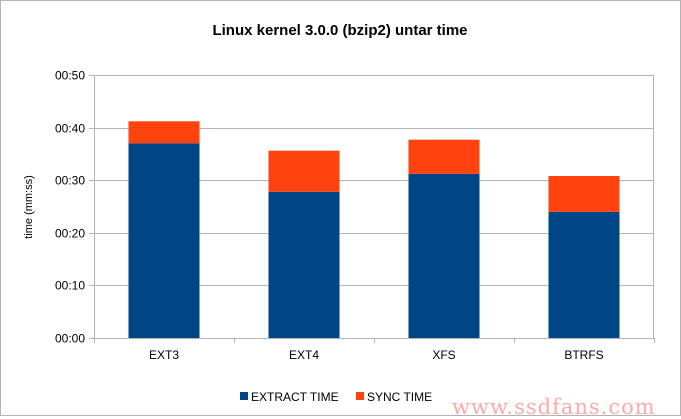  Describe the element at coordinates (29, 207) in the screenshot. I see `y-axis-label: time (mm:ss)` at that location.